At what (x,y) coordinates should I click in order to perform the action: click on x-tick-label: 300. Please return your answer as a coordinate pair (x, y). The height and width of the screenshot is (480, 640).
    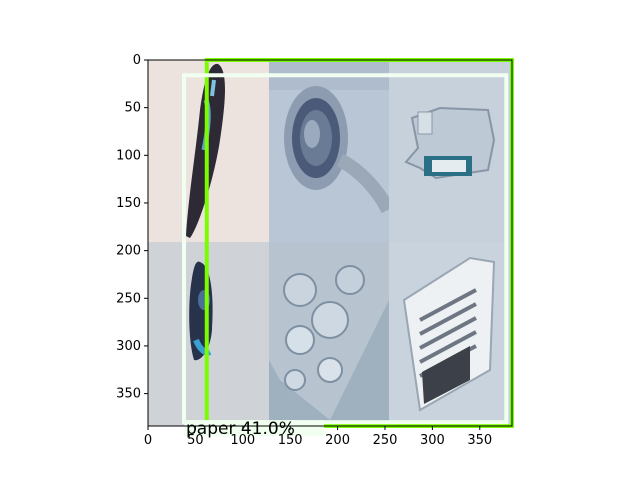
    Looking at the image, I should click on (432, 440).